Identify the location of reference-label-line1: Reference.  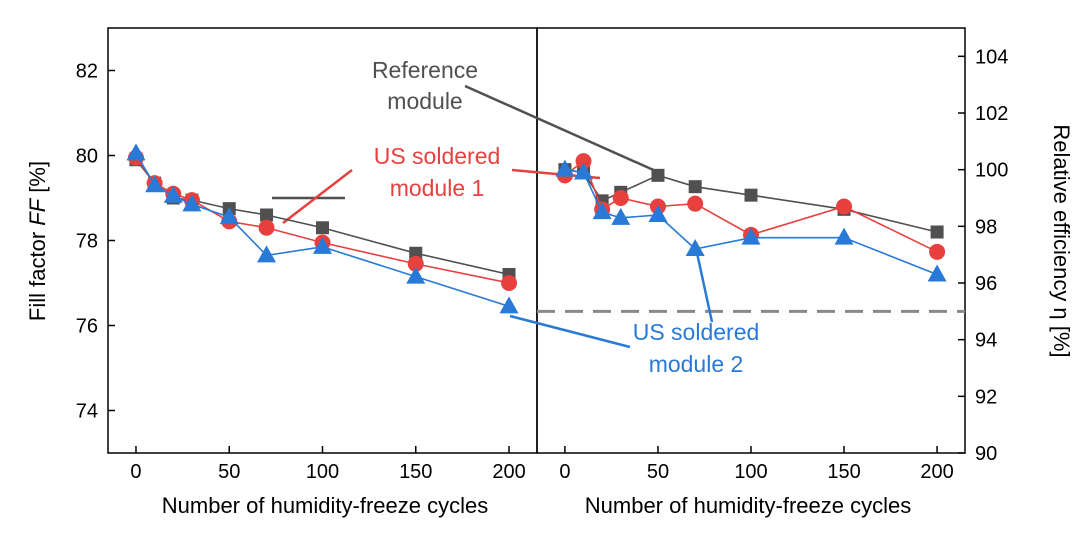
(425, 70).